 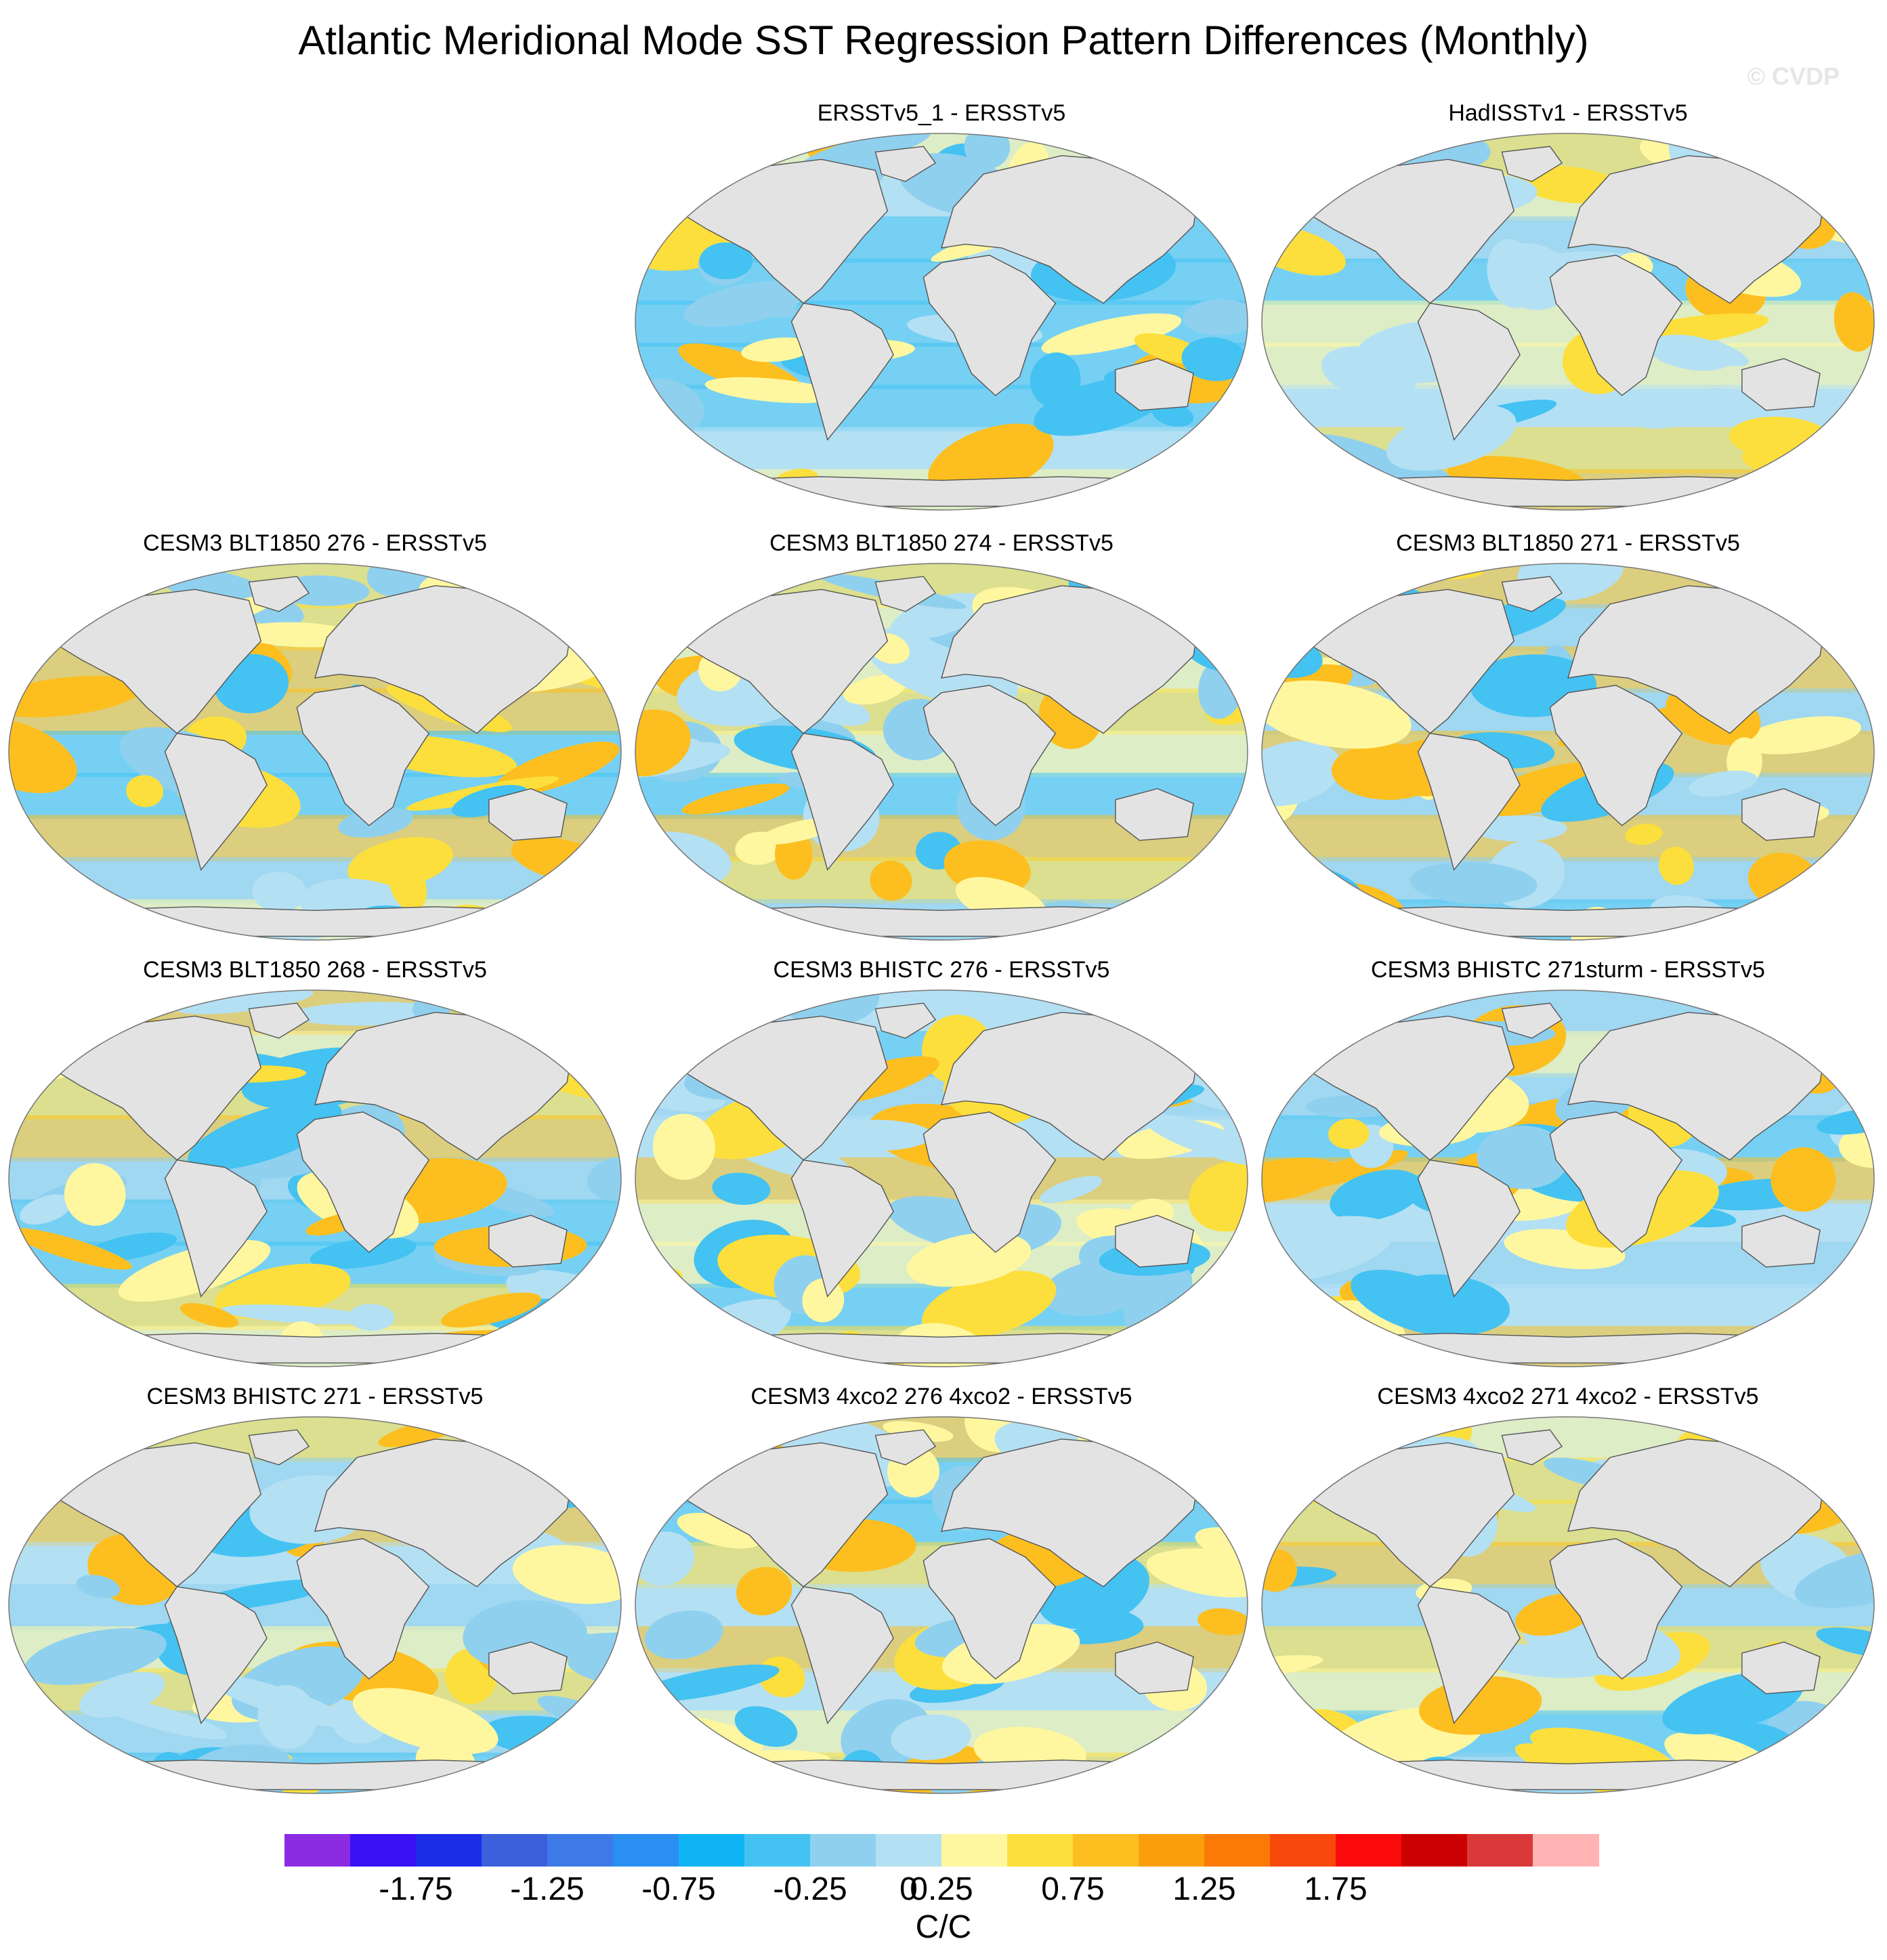 What do you see at coordinates (1568, 543) in the screenshot?
I see `panel-title: CESM3 BLT1850 271 - ERSSTv5` at bounding box center [1568, 543].